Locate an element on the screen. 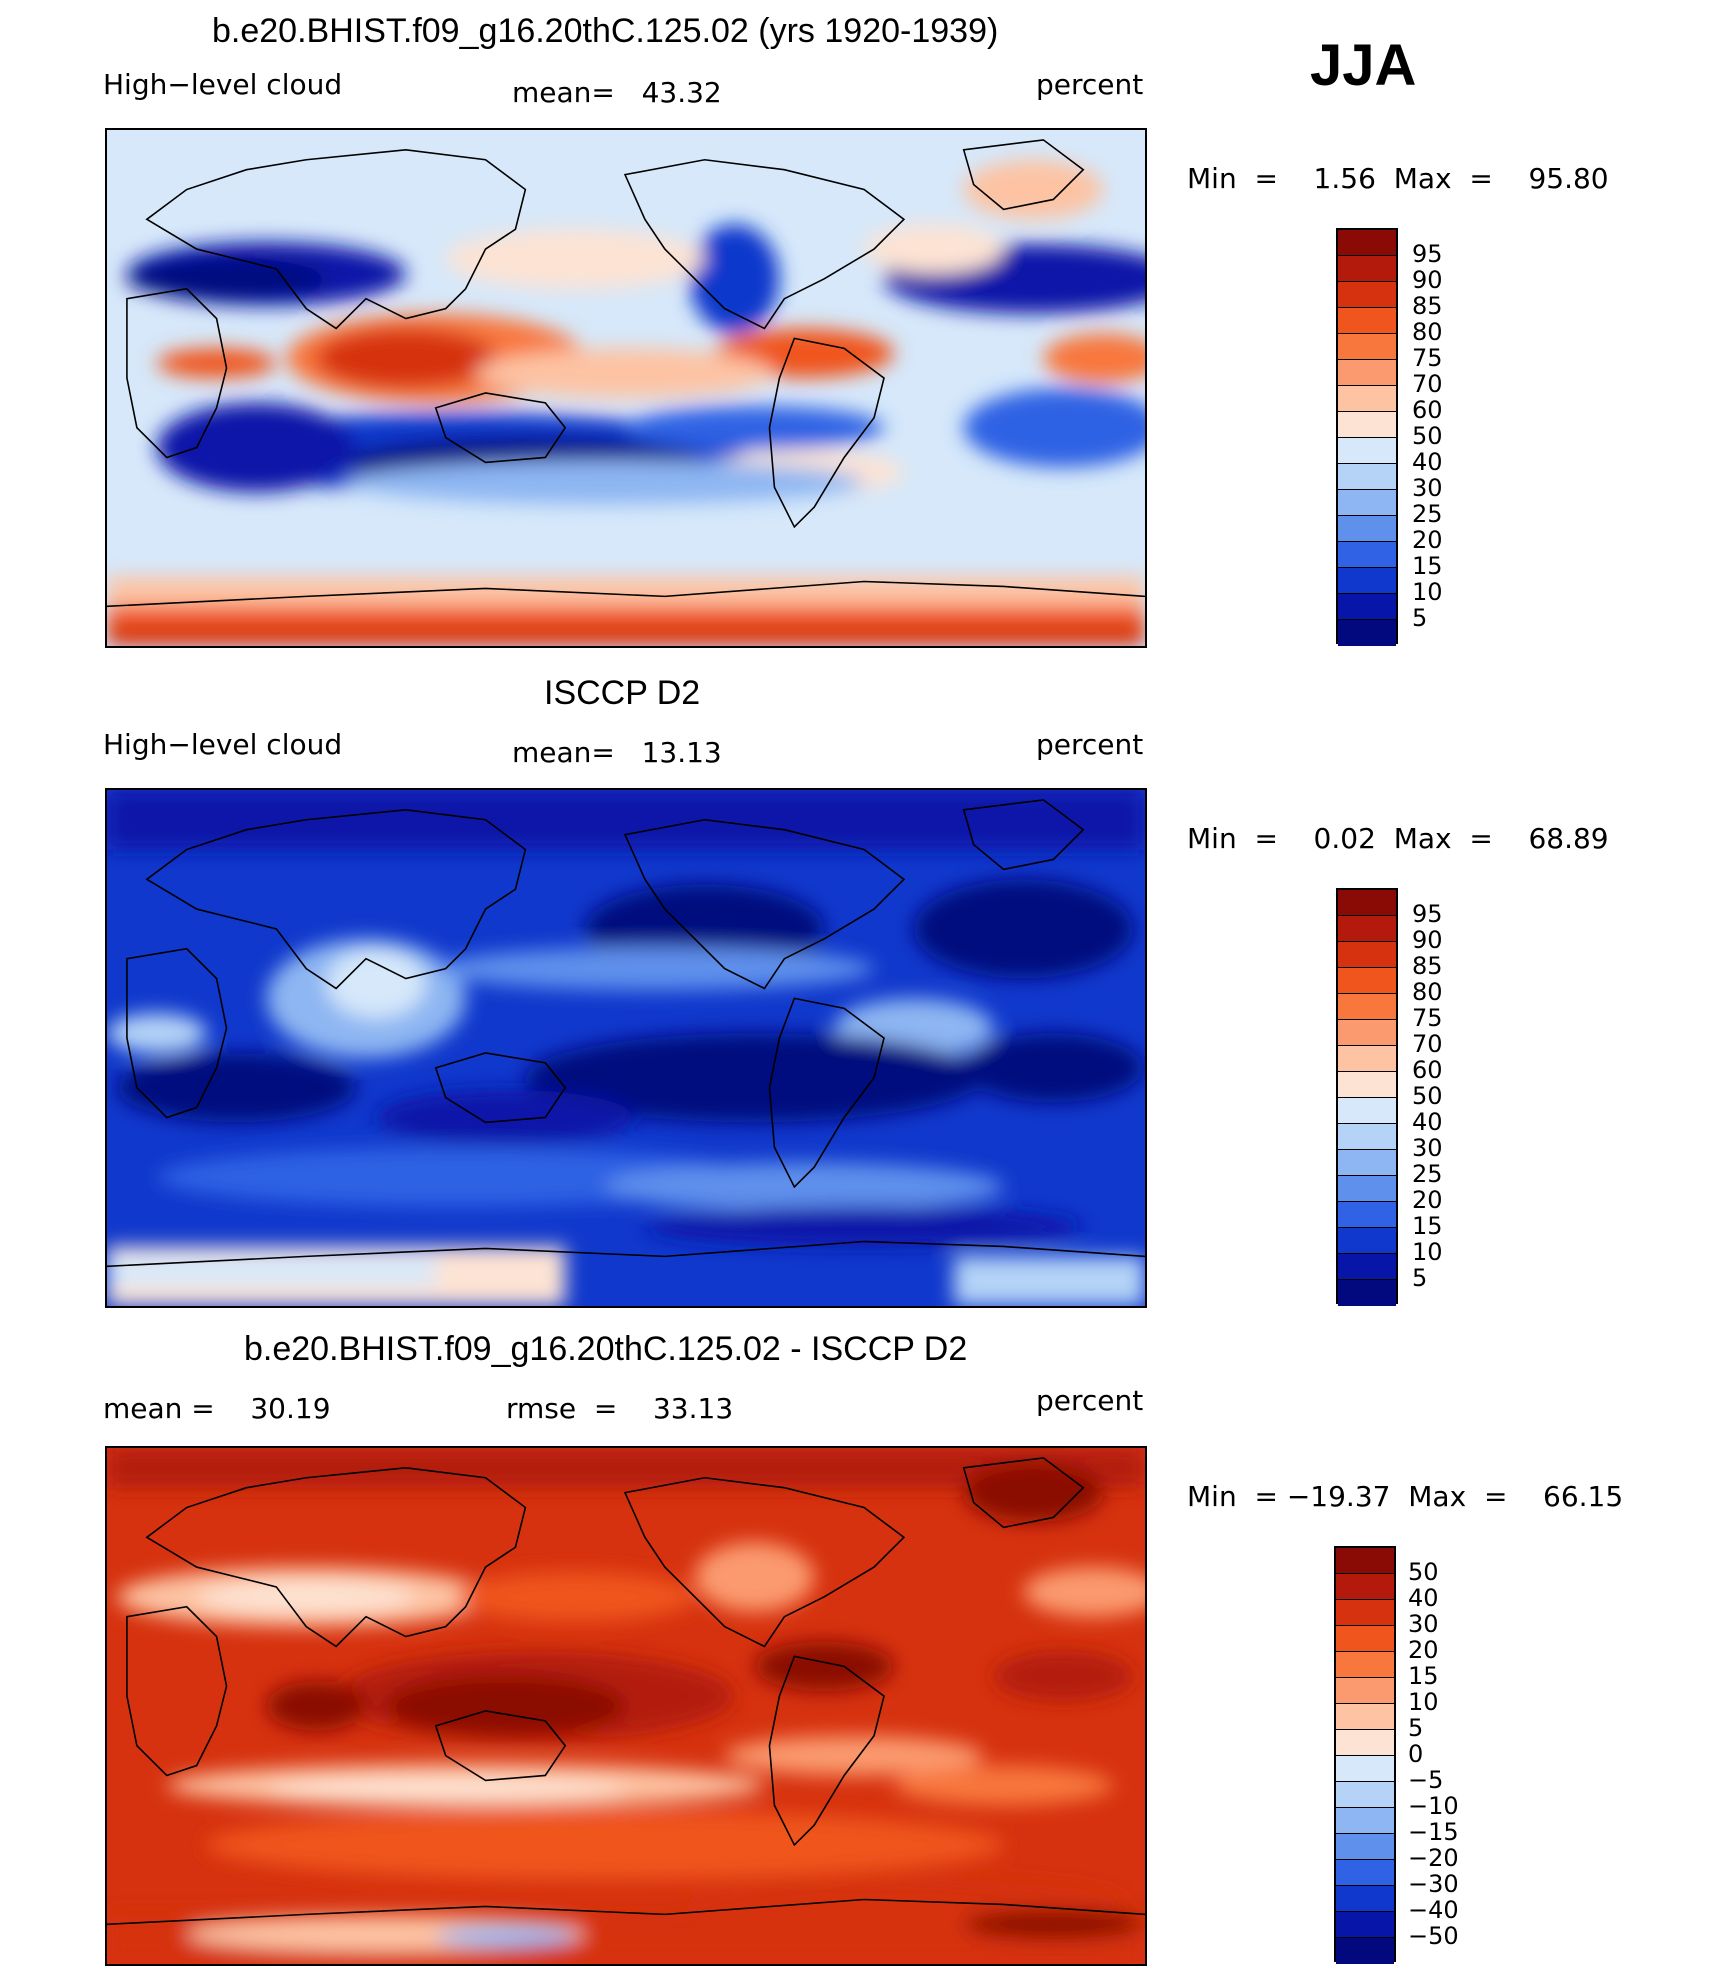 The image size is (1710, 1969). colorbar-tick-label: −5 is located at coordinates (1426, 1780).